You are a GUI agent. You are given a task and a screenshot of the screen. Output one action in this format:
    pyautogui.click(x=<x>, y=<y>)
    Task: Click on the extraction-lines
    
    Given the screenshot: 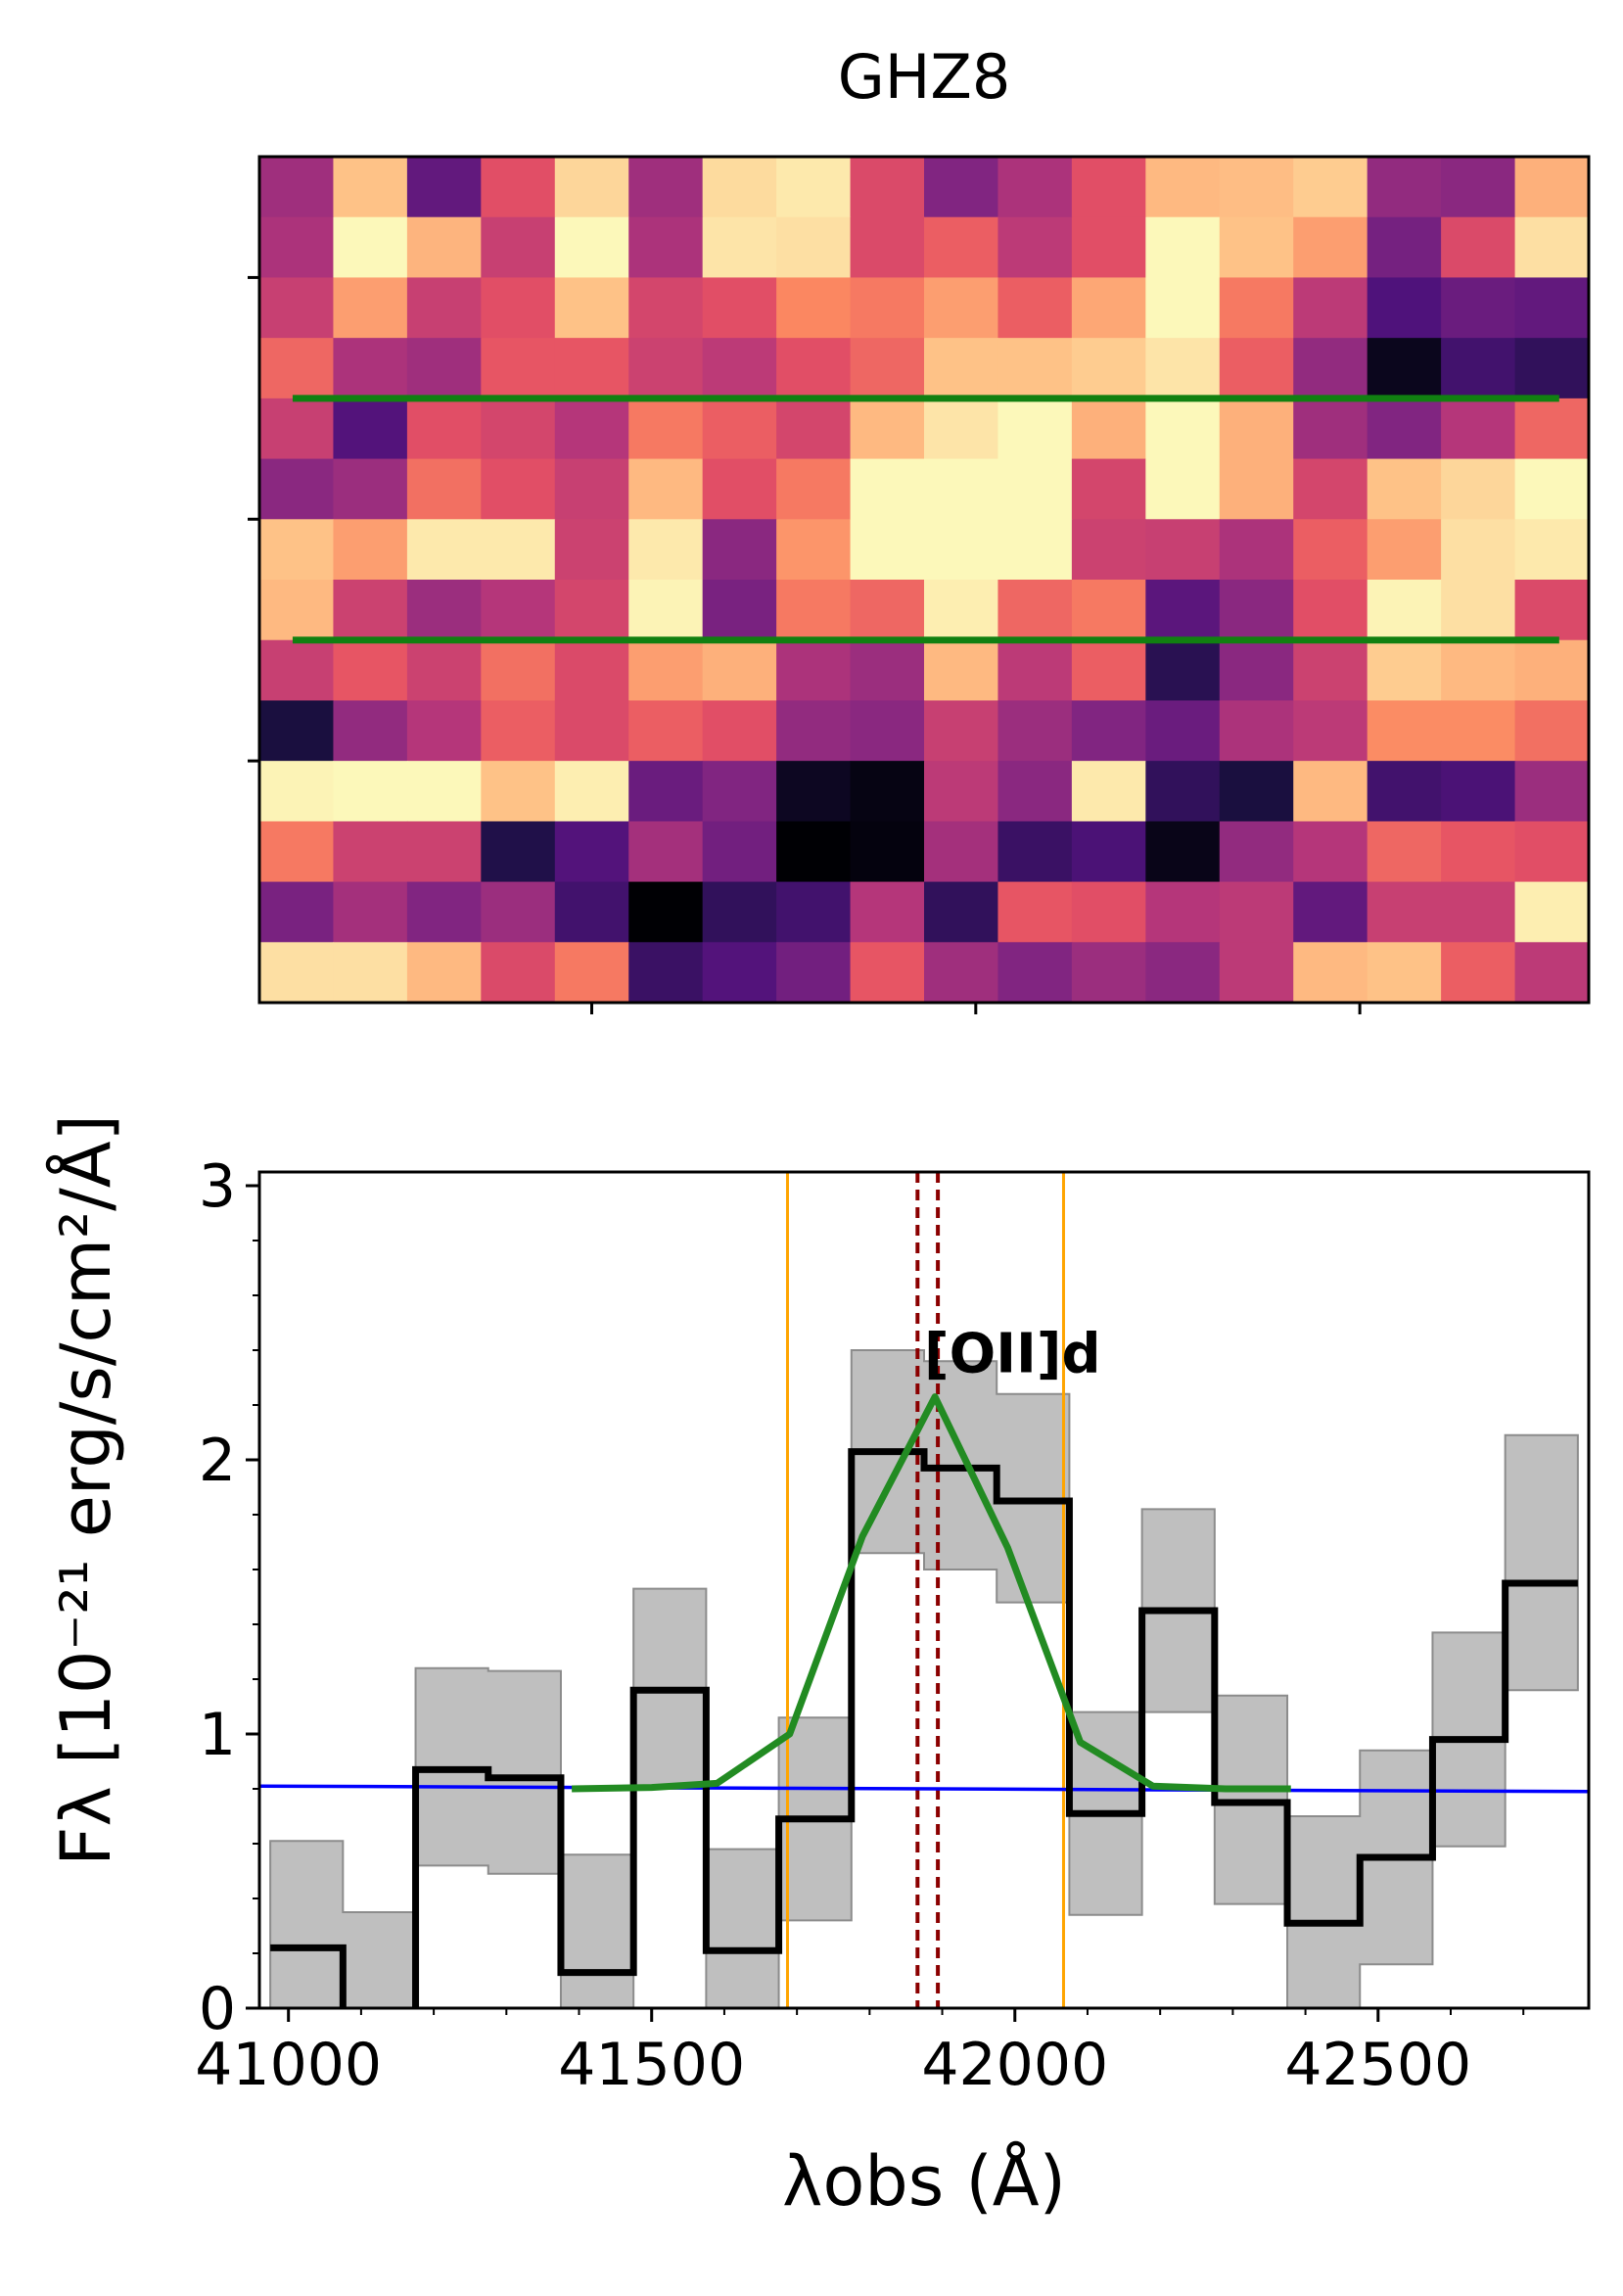 What is the action you would take?
    pyautogui.click(x=925, y=519)
    